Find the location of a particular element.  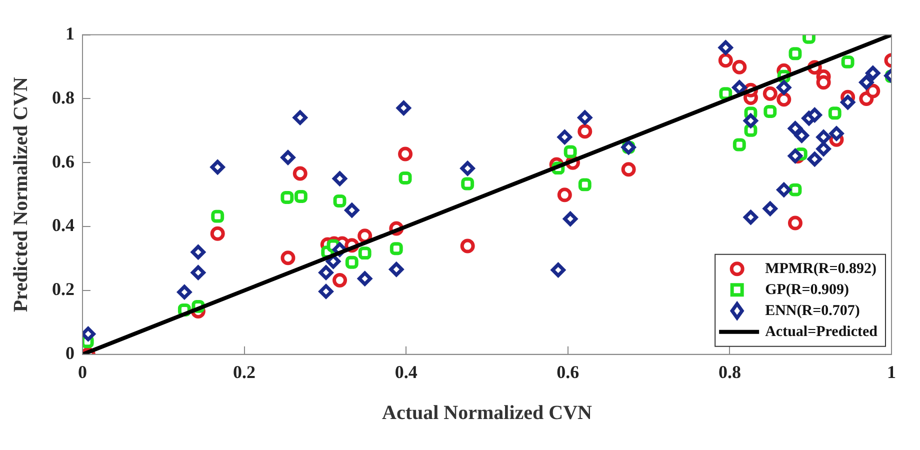

legend-label: MPMR(R=0.892) is located at coordinates (821, 268).